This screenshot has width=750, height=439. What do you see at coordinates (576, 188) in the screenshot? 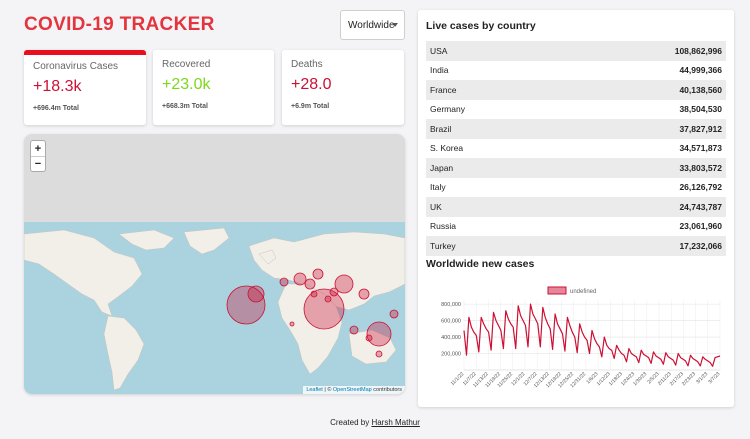
I see `table-row: Italy 26,126,792` at bounding box center [576, 188].